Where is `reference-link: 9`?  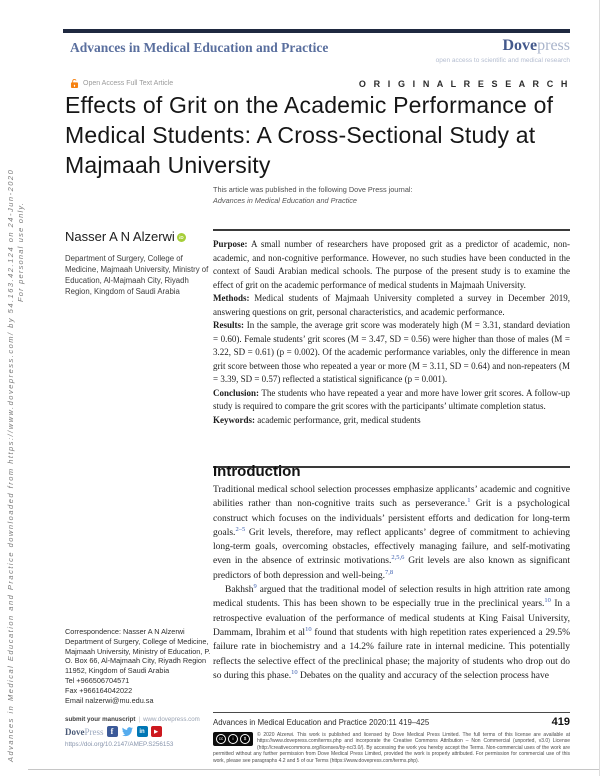
reference-link: 9 is located at coordinates (255, 586).